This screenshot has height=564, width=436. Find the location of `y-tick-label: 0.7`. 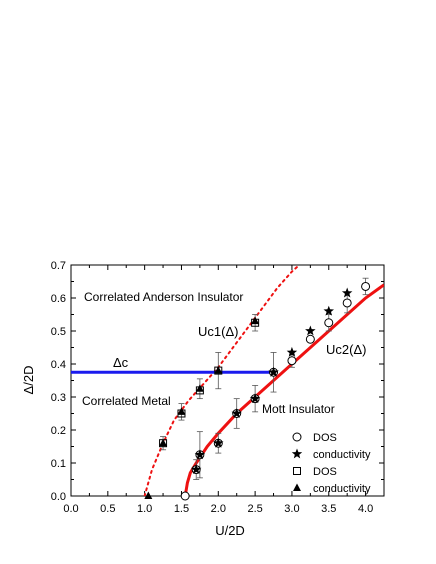

y-tick-label: 0.7 is located at coordinates (58, 266).